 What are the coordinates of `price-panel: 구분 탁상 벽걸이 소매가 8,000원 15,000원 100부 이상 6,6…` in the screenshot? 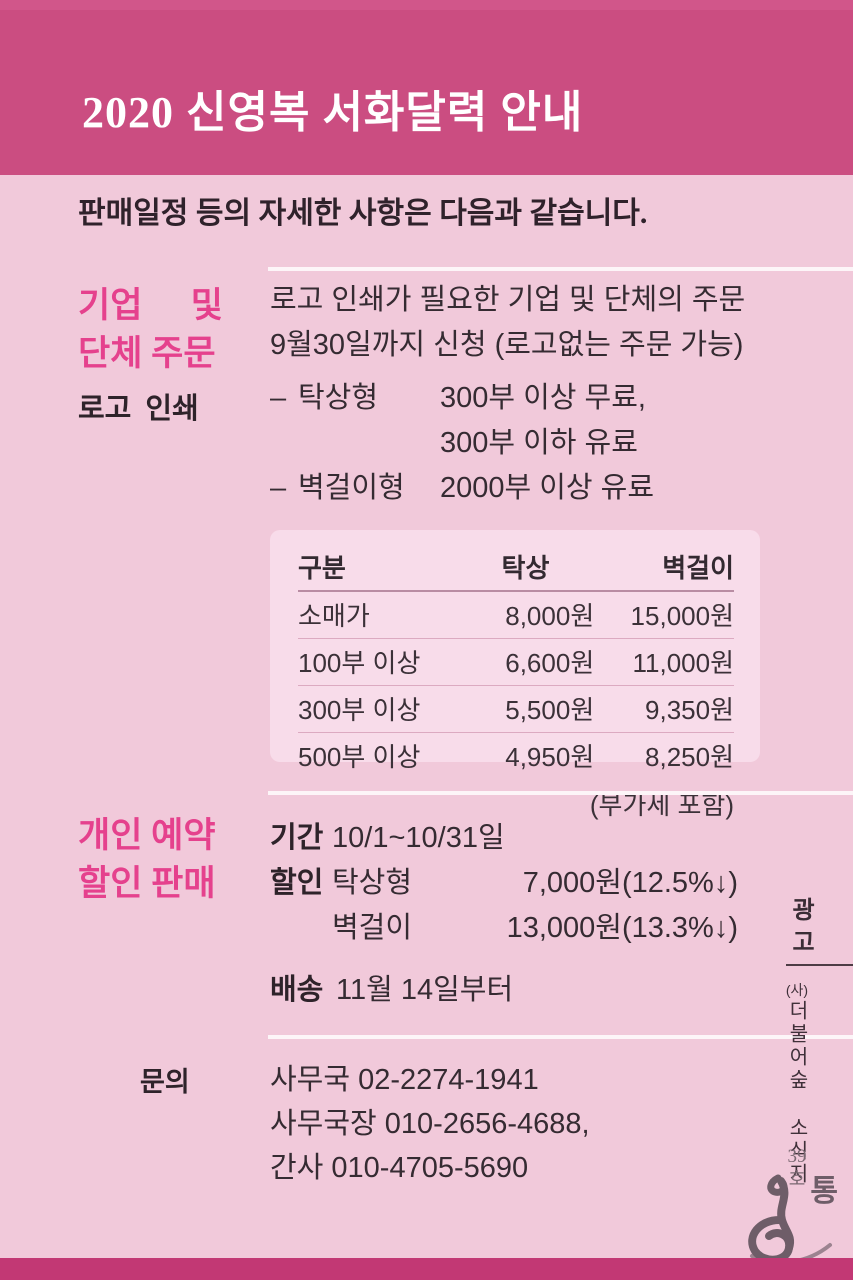 It's located at (515, 675).